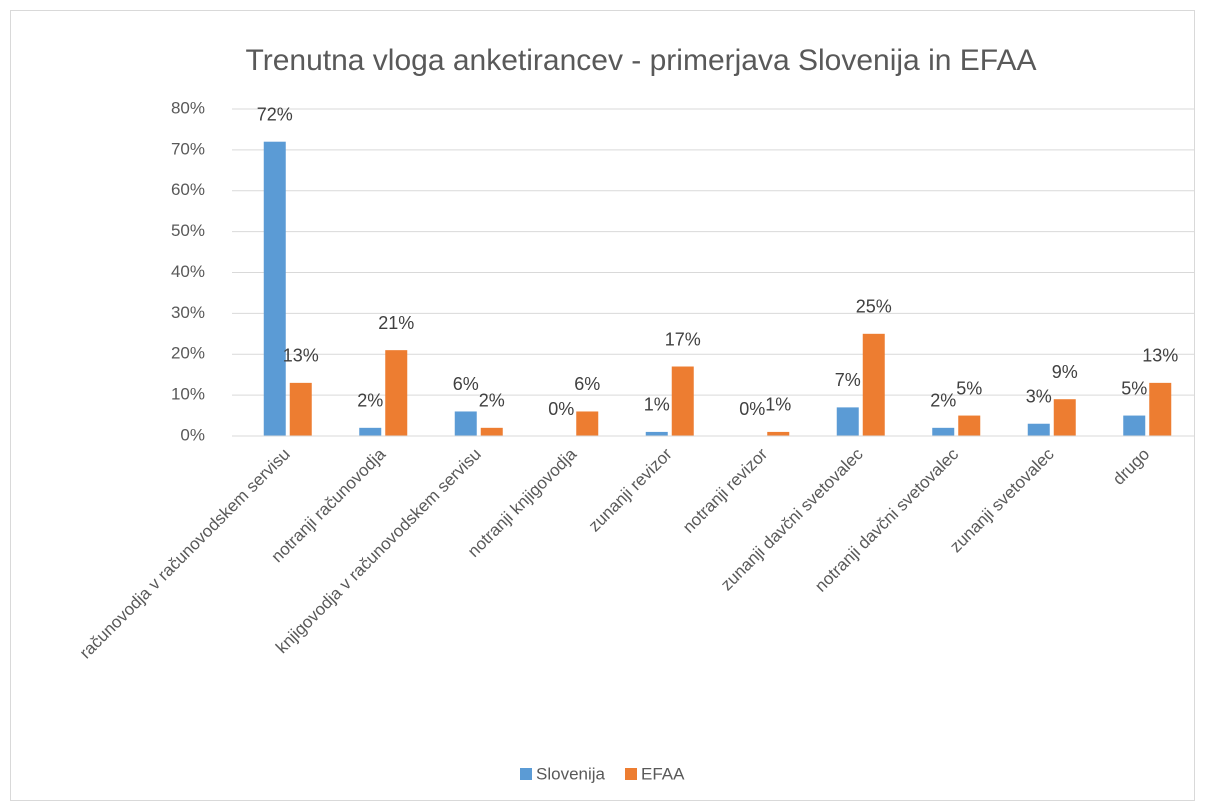  I want to click on value-label: 25%, so click(874, 307).